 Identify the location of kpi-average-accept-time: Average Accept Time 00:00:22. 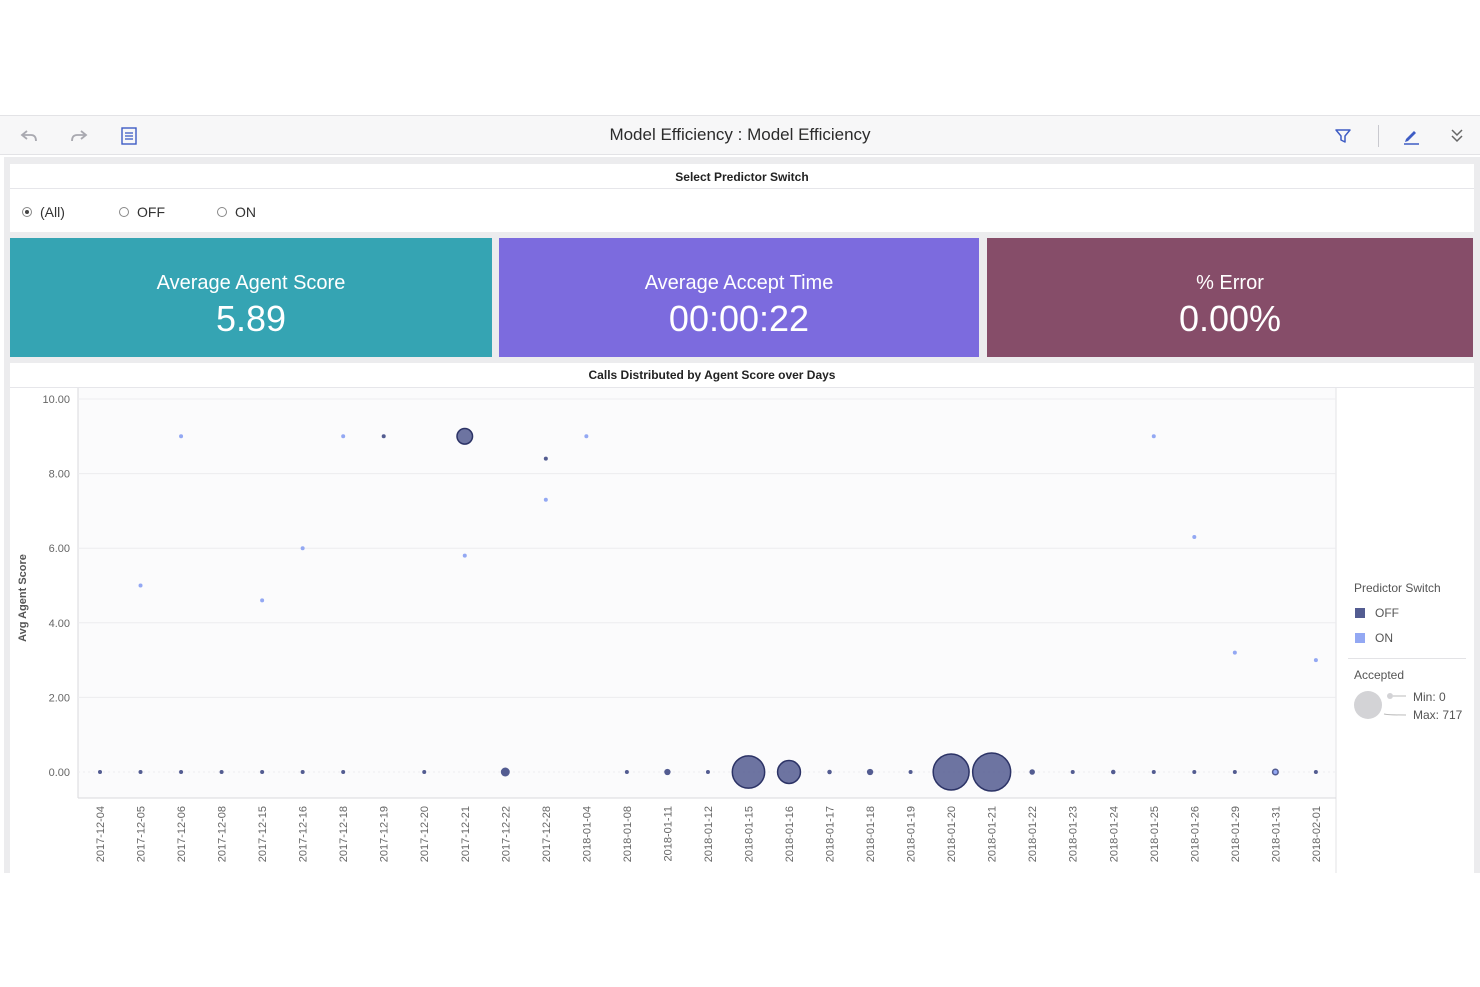
(739, 297).